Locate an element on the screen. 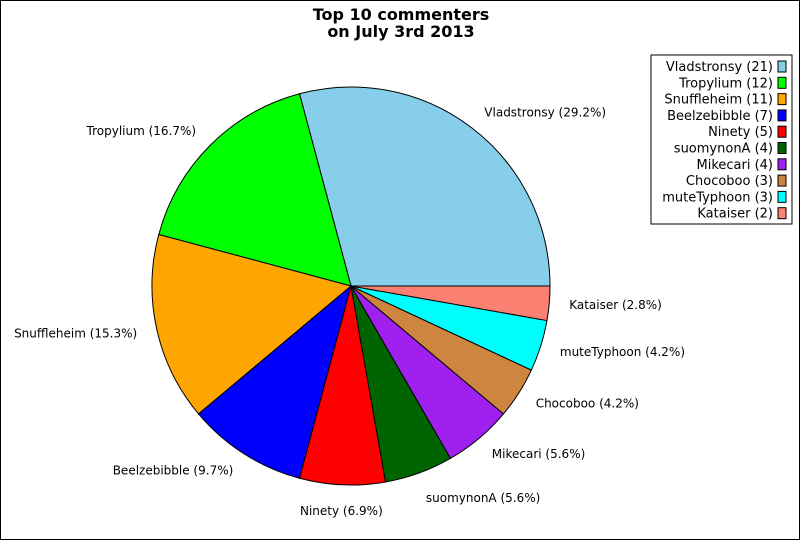  legend-label-ninety: Ninety (5) is located at coordinates (740, 132).